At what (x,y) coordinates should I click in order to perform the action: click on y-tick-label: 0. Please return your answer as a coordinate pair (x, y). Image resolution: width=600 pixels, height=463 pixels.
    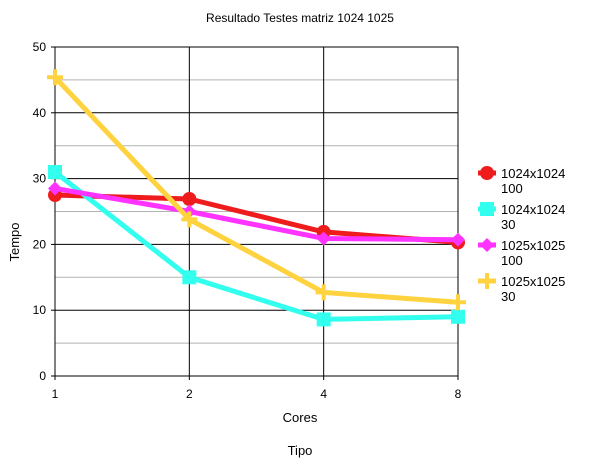
    Looking at the image, I should click on (42, 376).